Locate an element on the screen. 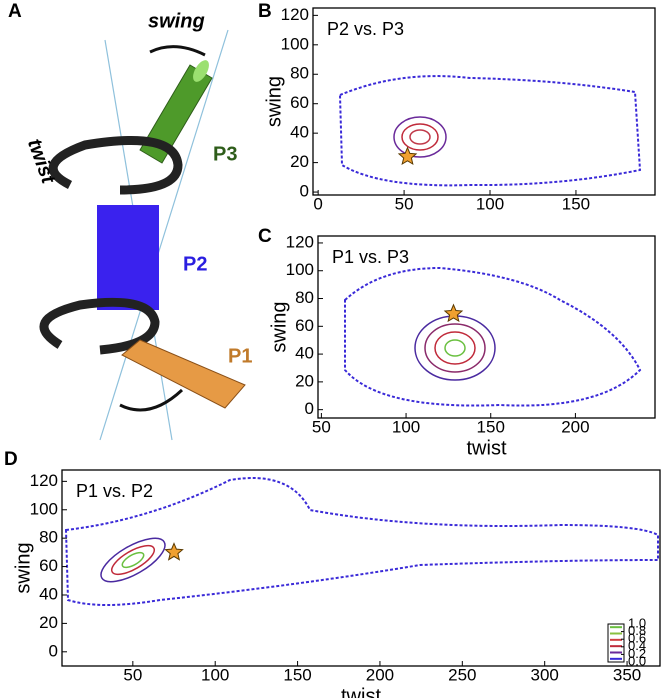 The height and width of the screenshot is (698, 664). x-tick-label: 0 is located at coordinates (317, 203).